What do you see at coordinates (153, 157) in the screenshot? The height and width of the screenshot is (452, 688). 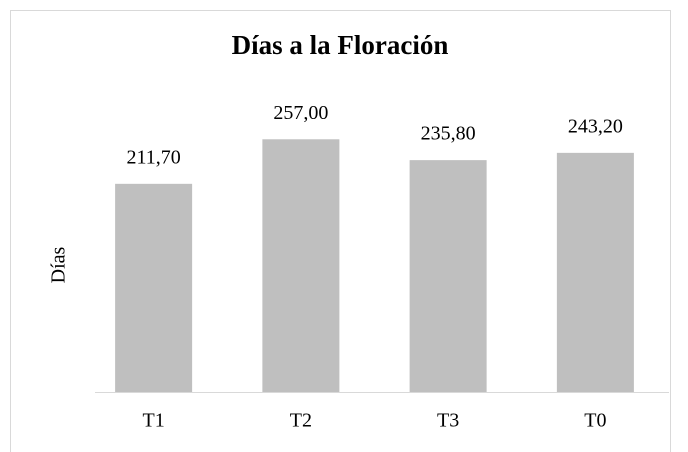 I see `value-label: 211,70` at bounding box center [153, 157].